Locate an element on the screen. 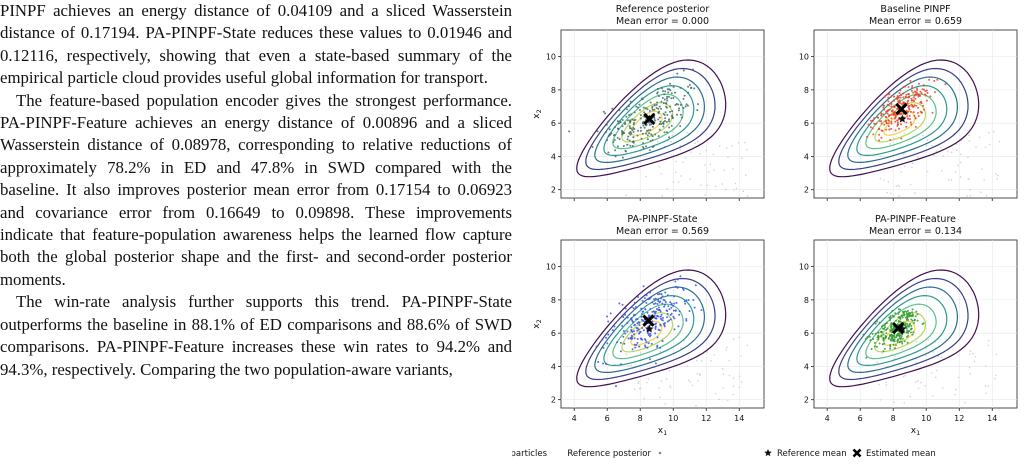 This screenshot has height=474, width=1035. subplot-subtitle: Mean error = 0.000 is located at coordinates (662, 21).